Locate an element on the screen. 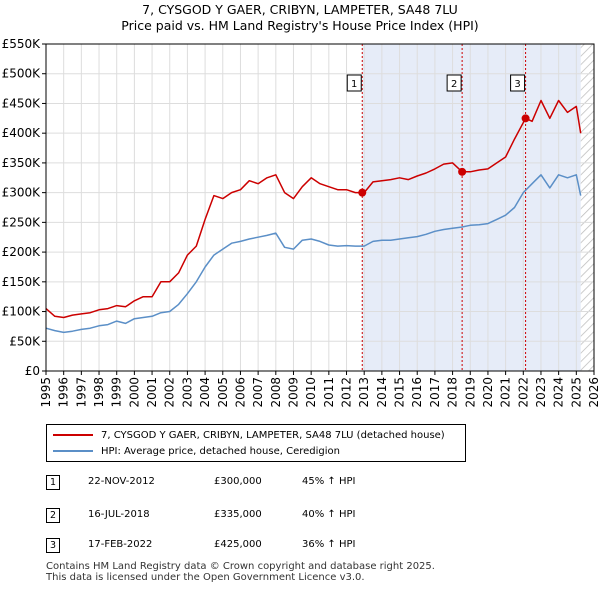  x-tick-label: 2004 is located at coordinates (205, 392).